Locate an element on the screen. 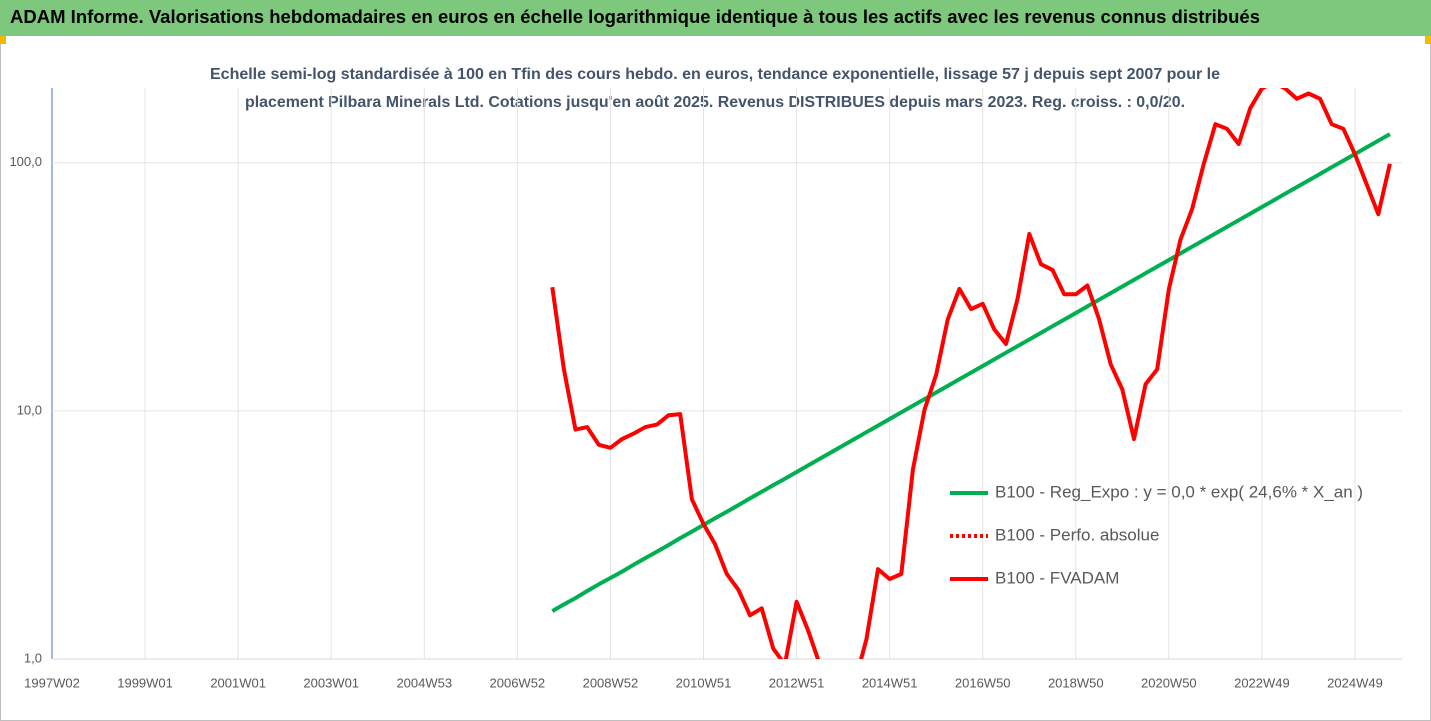  x-tick-label: 2024W49 is located at coordinates (1355, 682).